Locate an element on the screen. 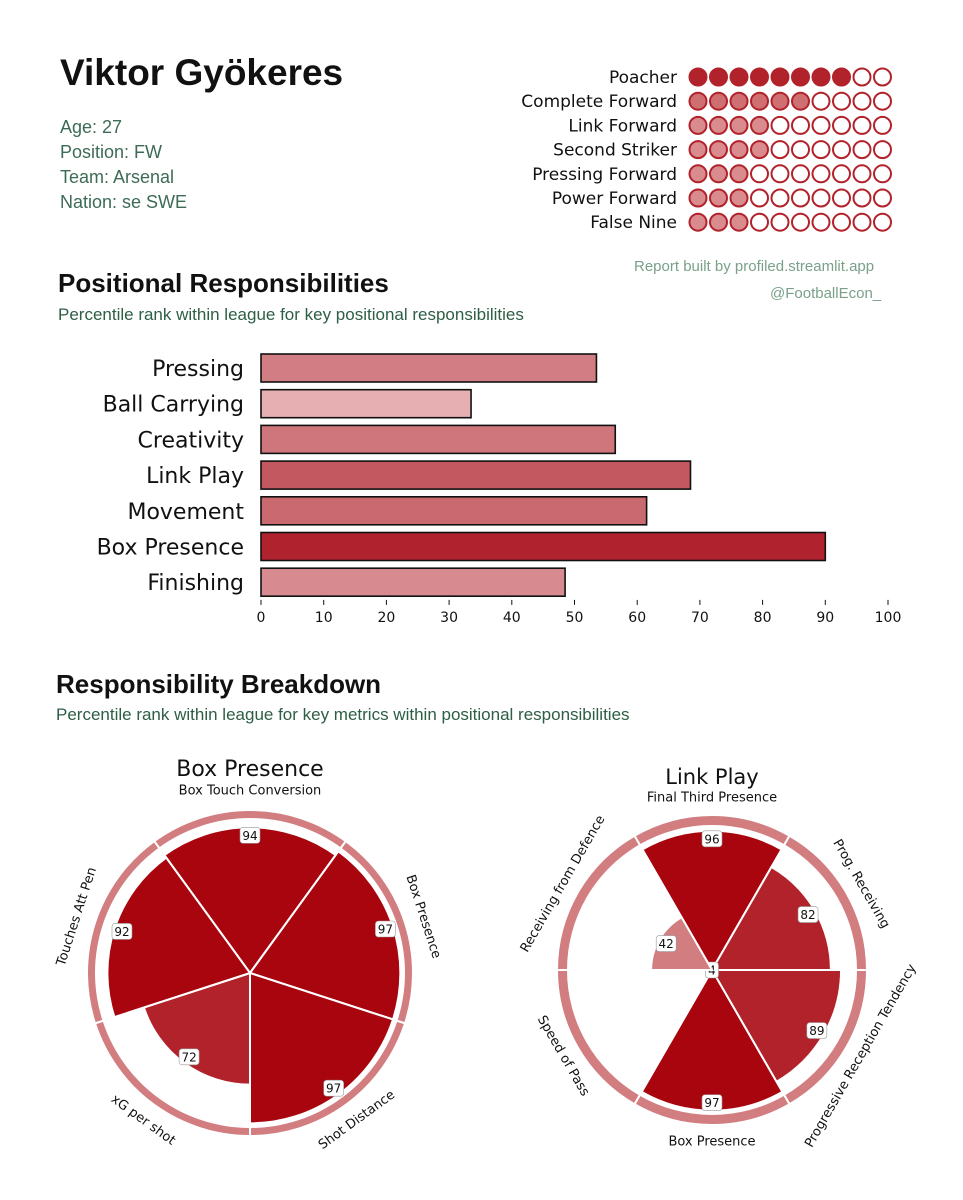 The width and height of the screenshot is (963, 1200). bar-label-movement: Movement is located at coordinates (185, 512).